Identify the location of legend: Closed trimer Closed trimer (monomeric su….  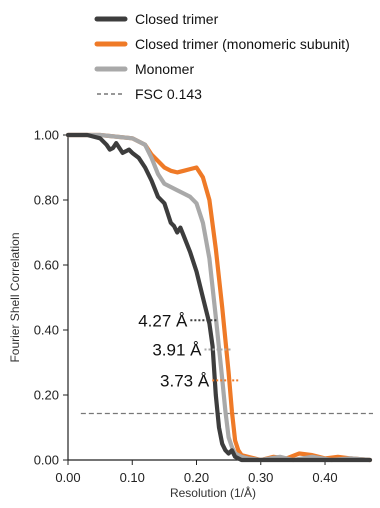
(222, 56).